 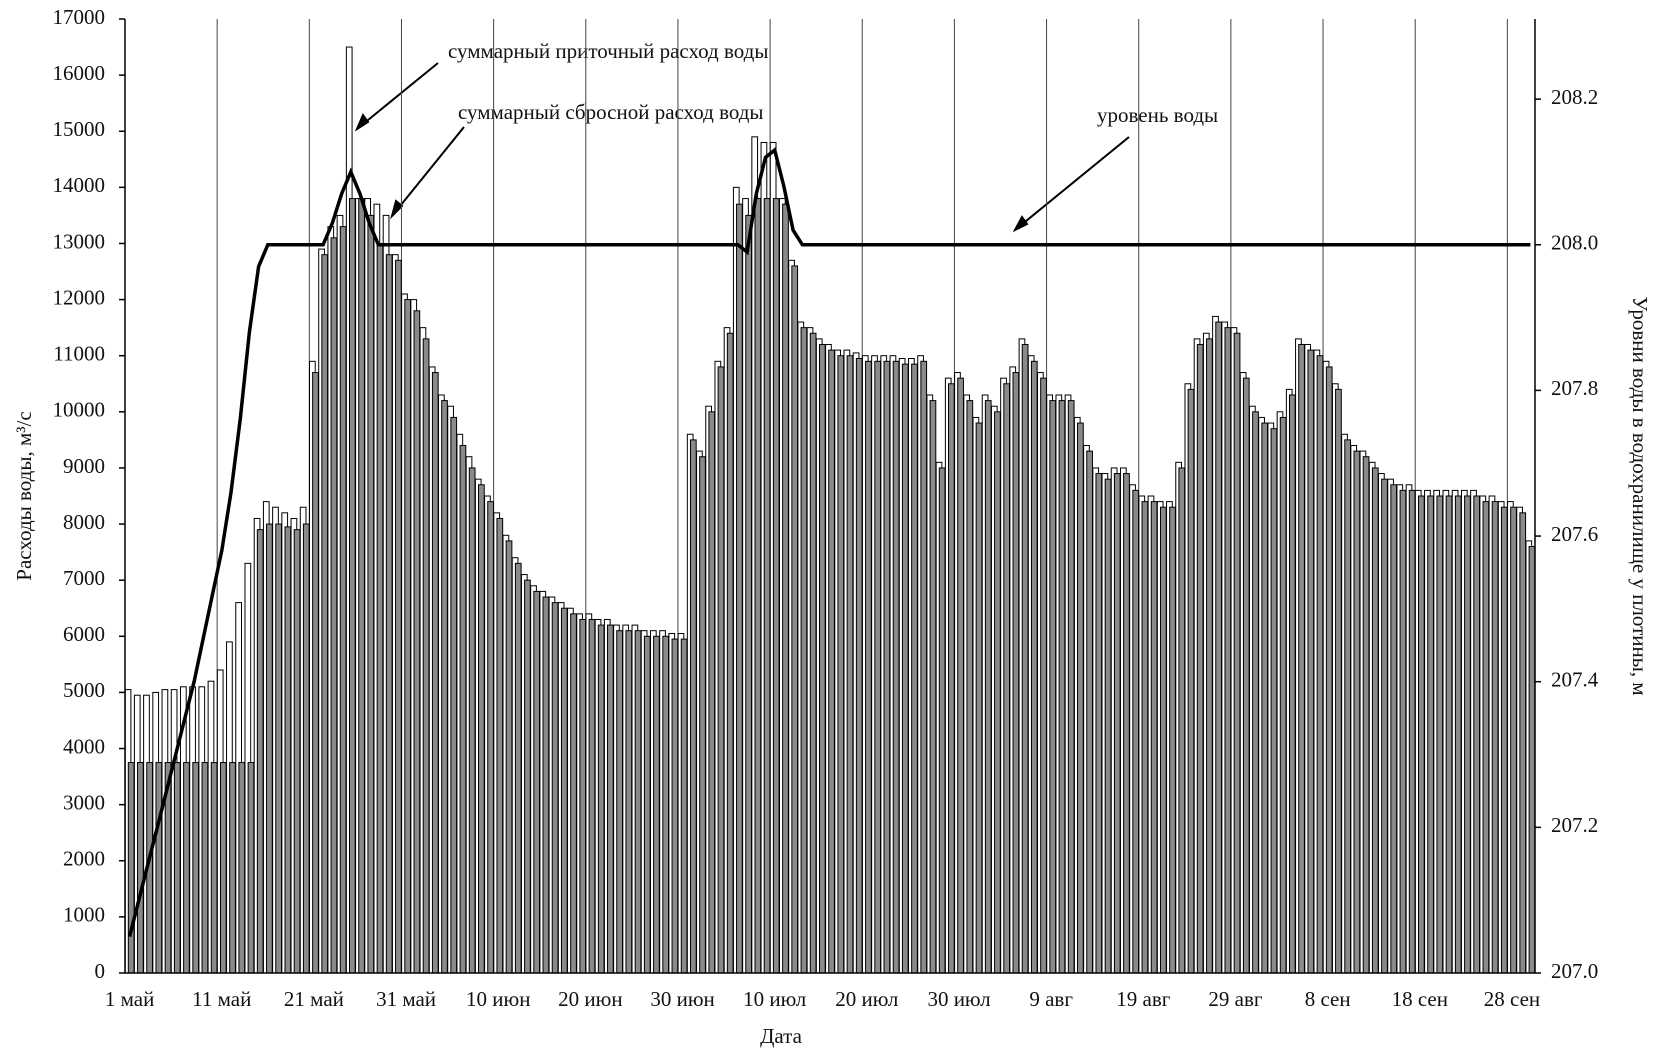 What do you see at coordinates (866, 999) in the screenshot?
I see `x-tick-label: 20 июл` at bounding box center [866, 999].